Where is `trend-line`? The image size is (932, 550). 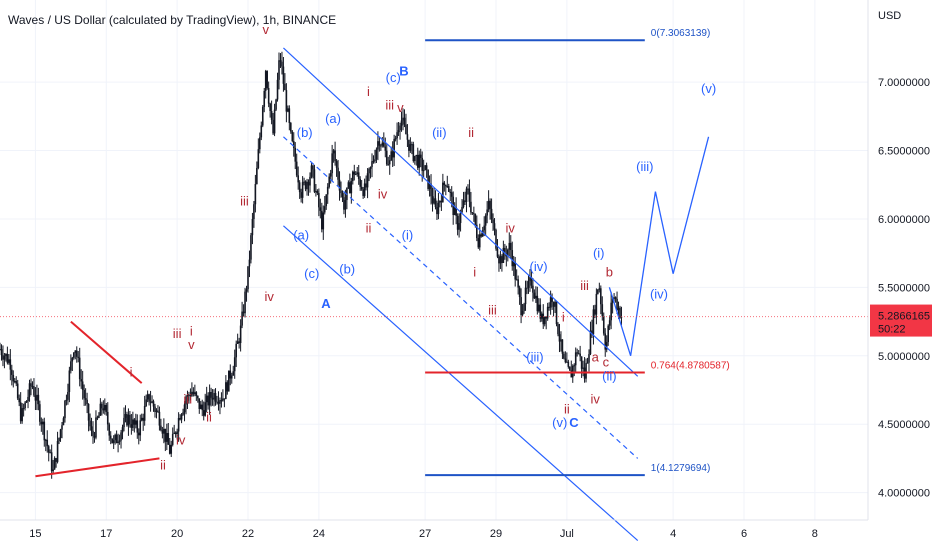
trend-line is located at coordinates (106, 352).